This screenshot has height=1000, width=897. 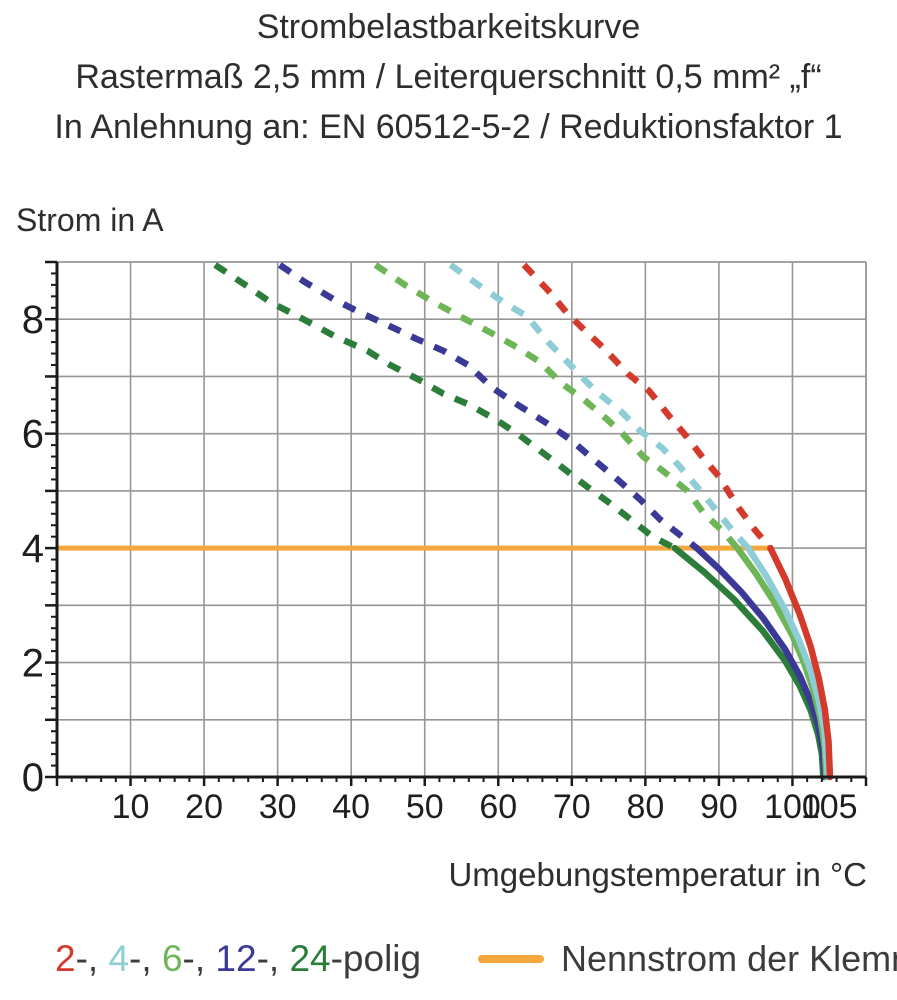 What do you see at coordinates (33, 320) in the screenshot?
I see `y-tick-label: 8` at bounding box center [33, 320].